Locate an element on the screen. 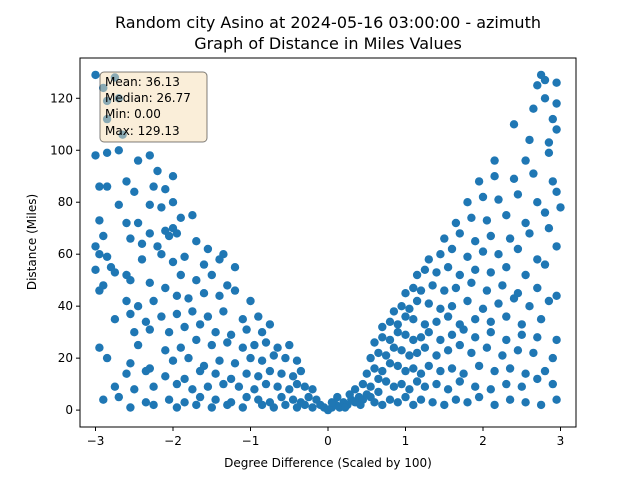 The image size is (640, 480). stats-max: Max: 129.13 is located at coordinates (142, 131).